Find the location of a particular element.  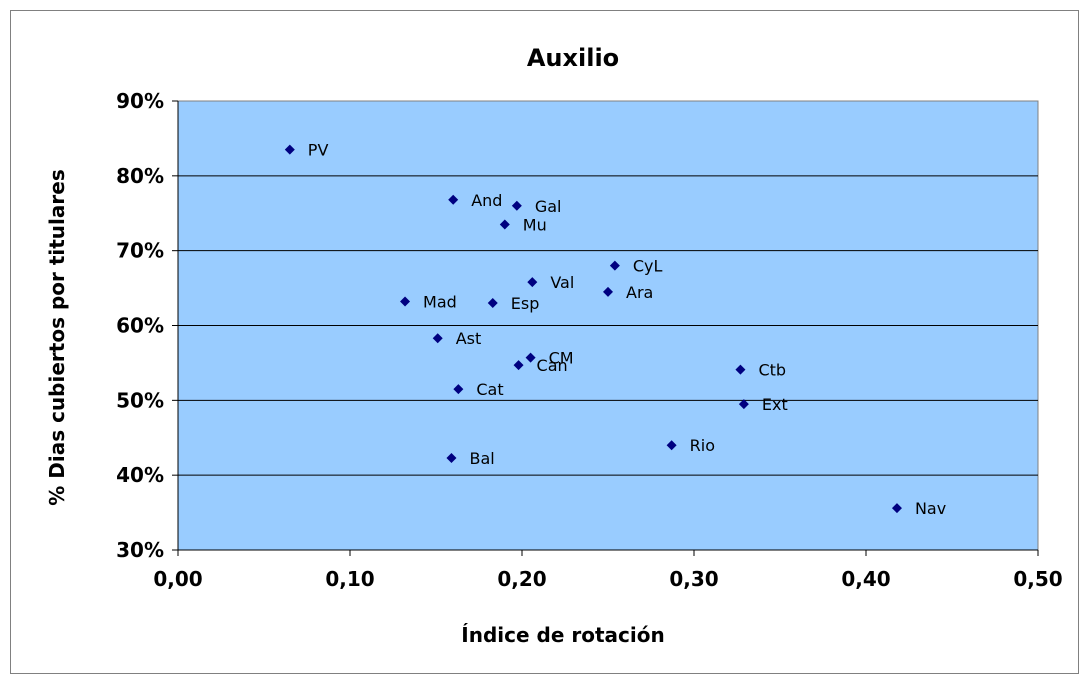

data-point-label: CyL is located at coordinates (648, 266).